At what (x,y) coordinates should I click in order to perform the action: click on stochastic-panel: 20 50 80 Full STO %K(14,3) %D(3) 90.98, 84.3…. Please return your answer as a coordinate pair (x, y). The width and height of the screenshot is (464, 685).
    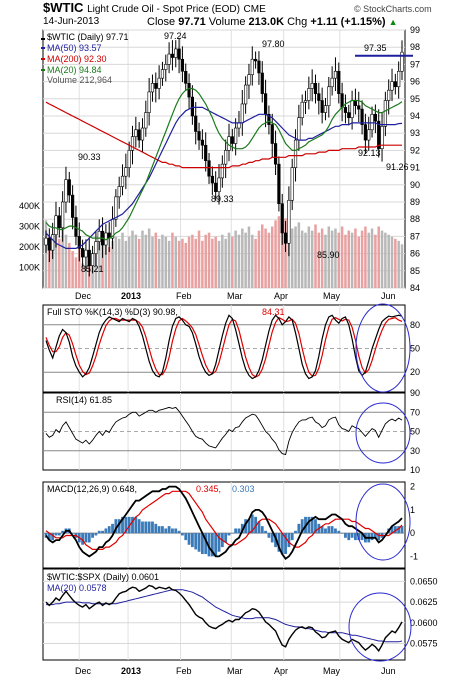
    Looking at the image, I should click on (231, 348).